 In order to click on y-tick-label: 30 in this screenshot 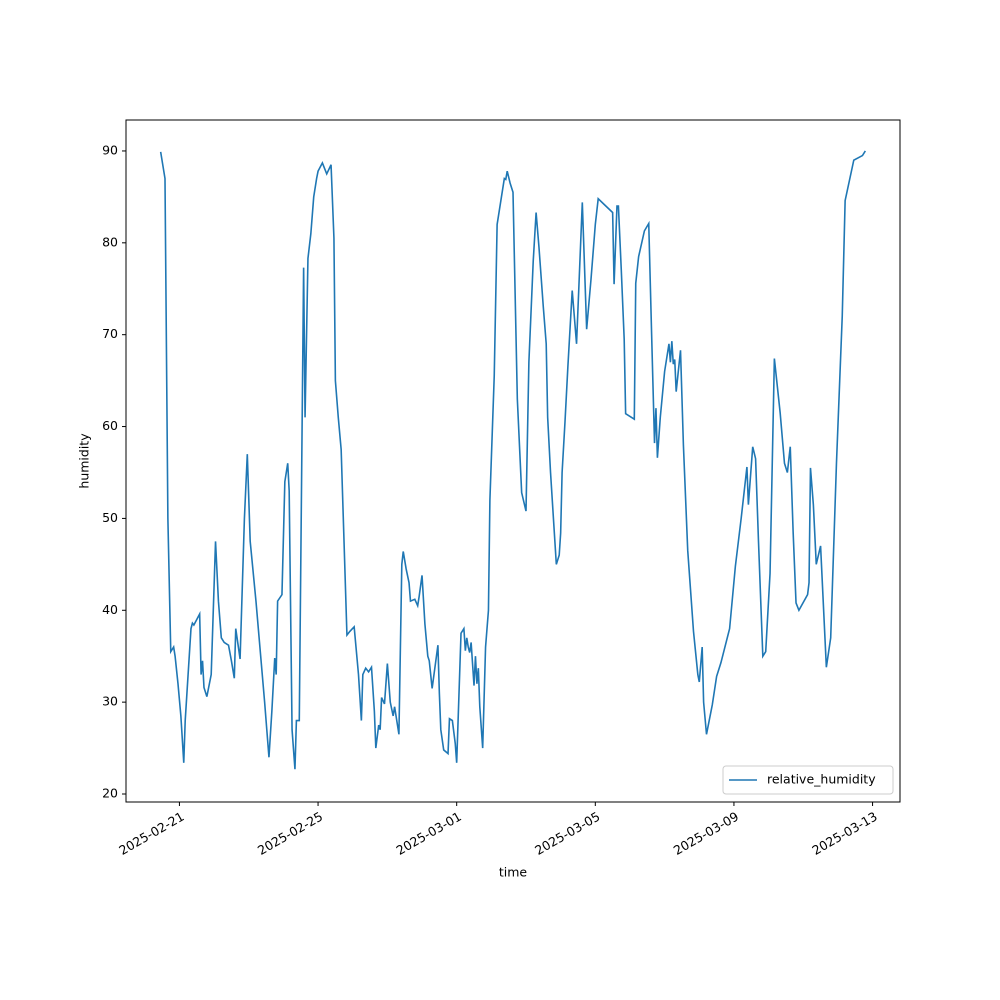, I will do `click(110, 701)`.